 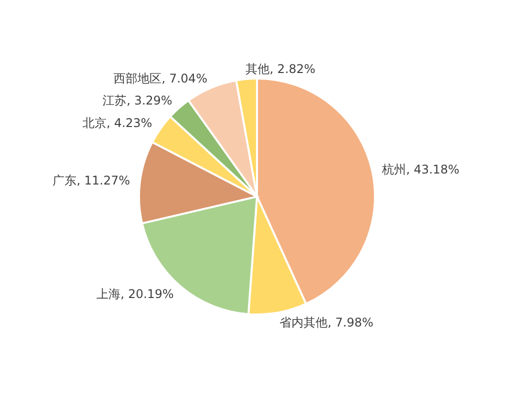 What do you see at coordinates (161, 79) in the screenshot?
I see `slice-label: 西部地区, 7.04%` at bounding box center [161, 79].